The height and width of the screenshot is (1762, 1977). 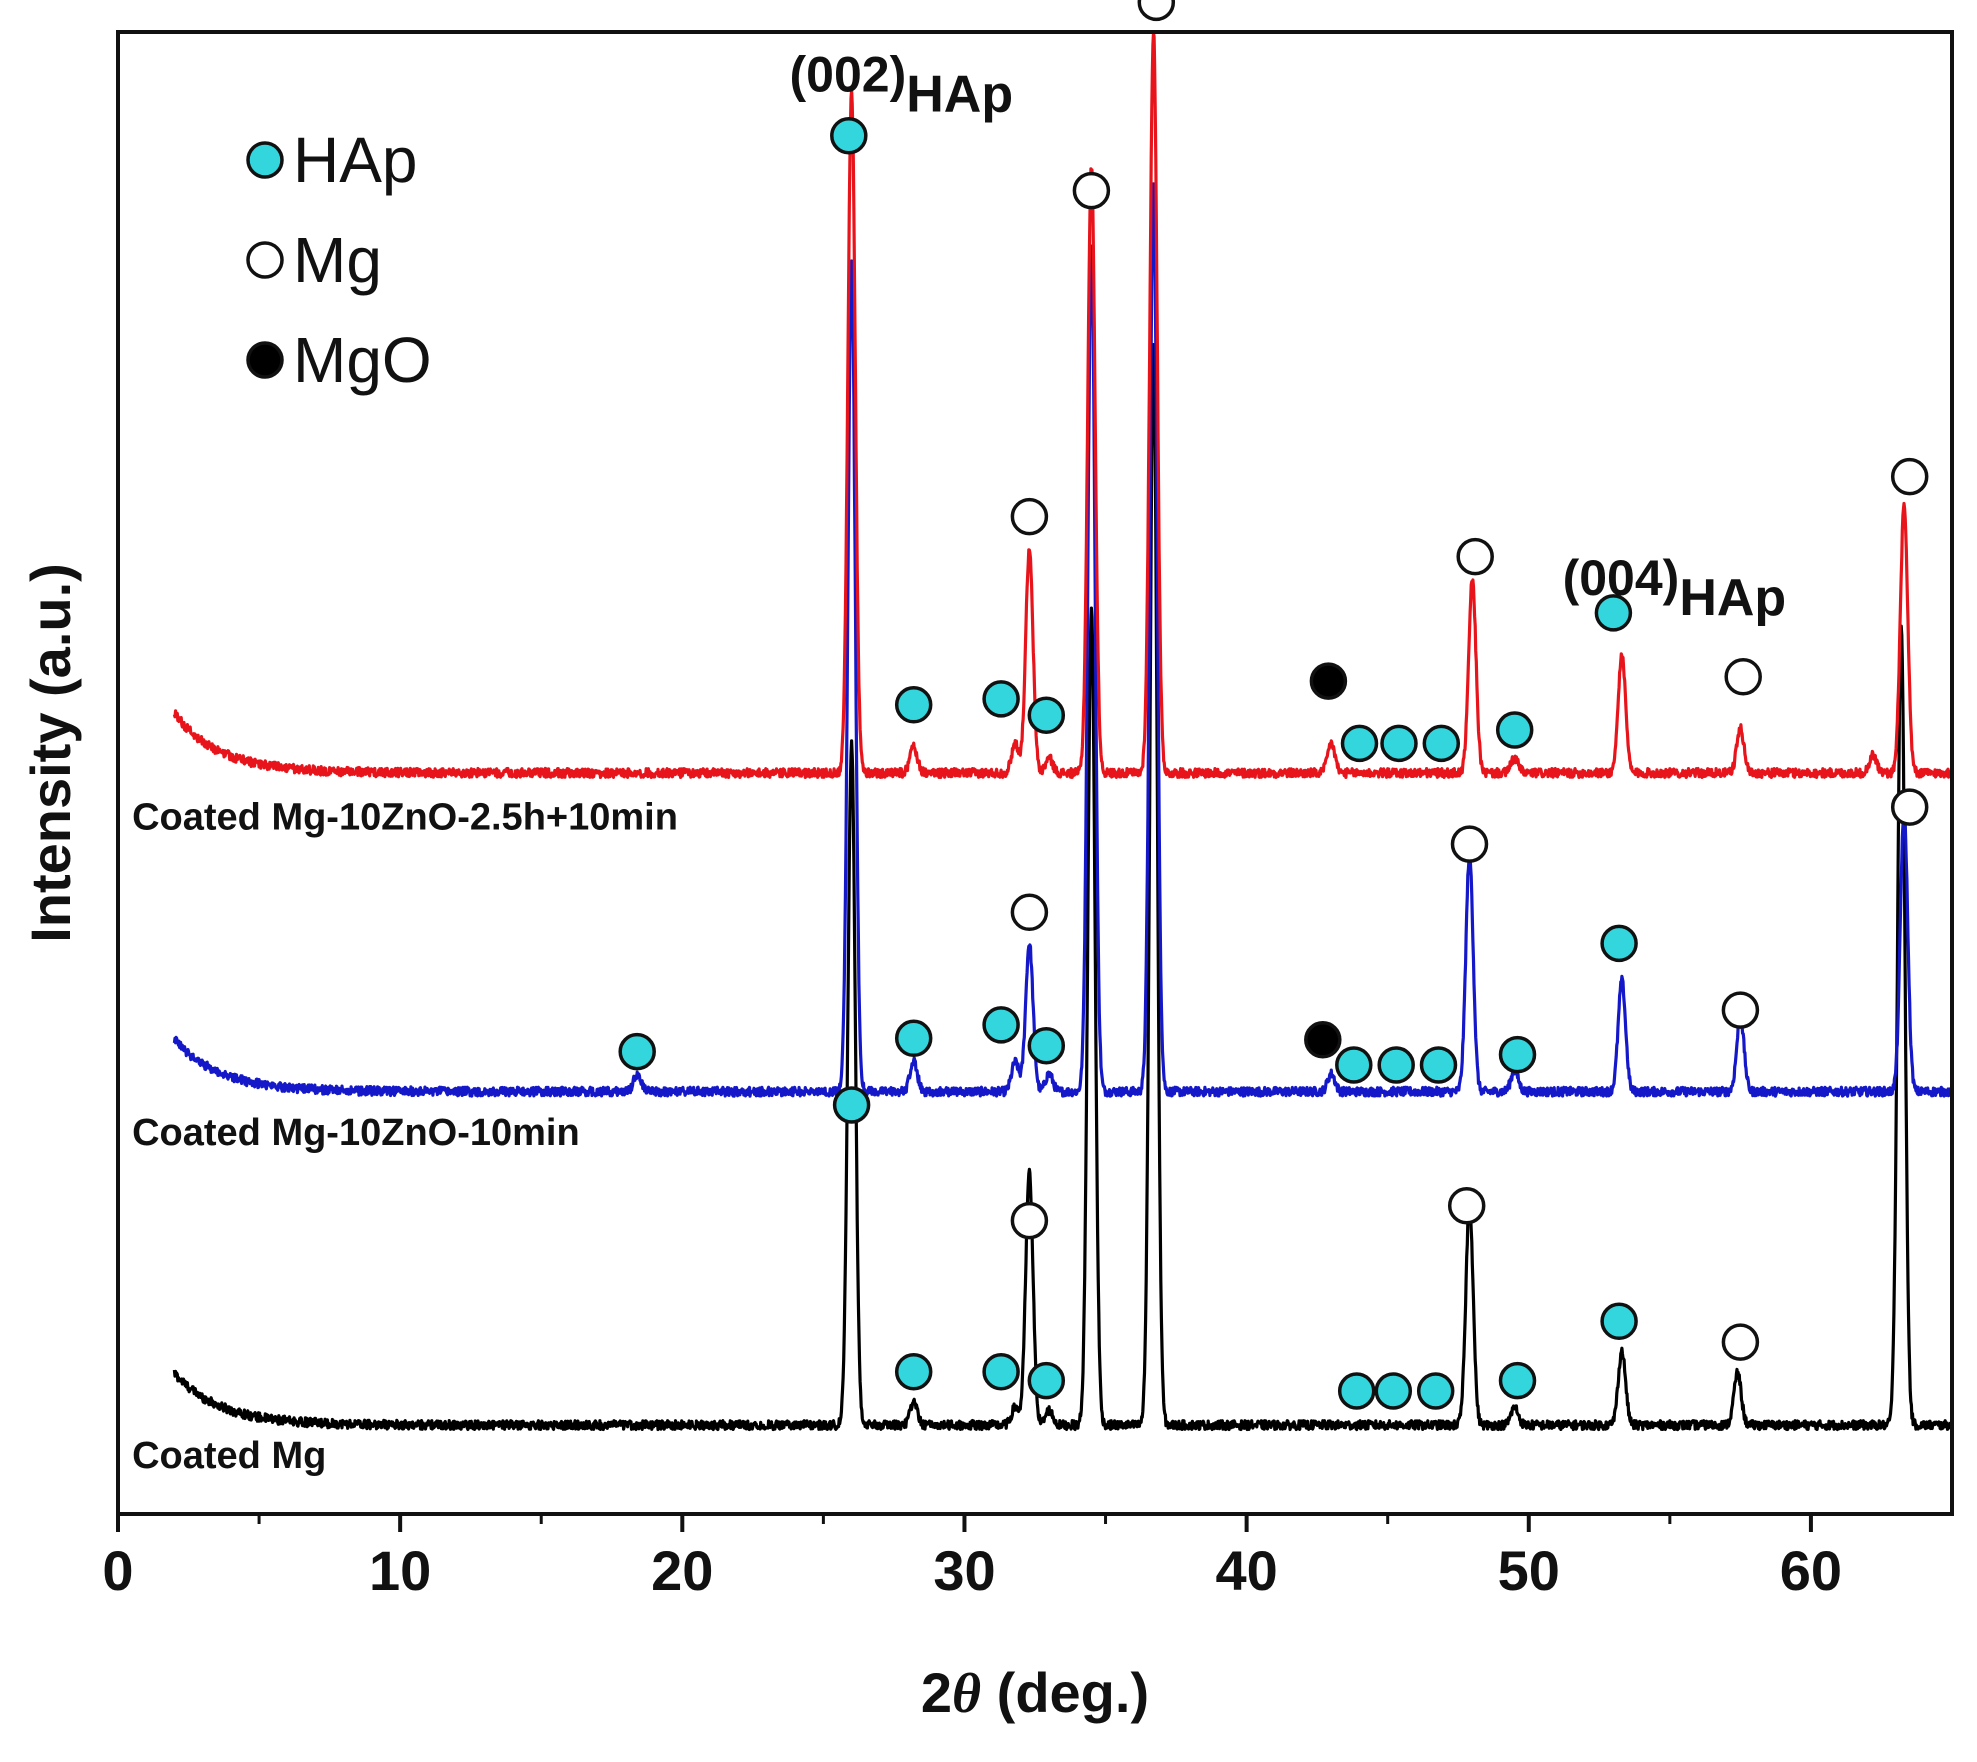 What do you see at coordinates (400, 1570) in the screenshot?
I see `x-tick-label: 10` at bounding box center [400, 1570].